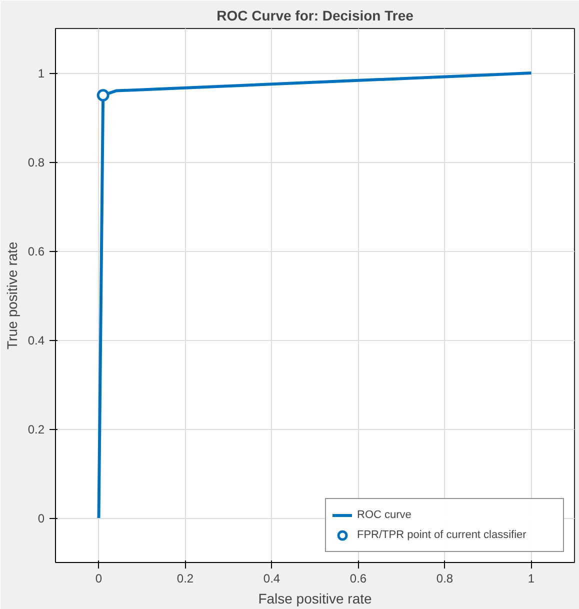  Describe the element at coordinates (271, 579) in the screenshot. I see `x-tick-label: 0.4` at that location.